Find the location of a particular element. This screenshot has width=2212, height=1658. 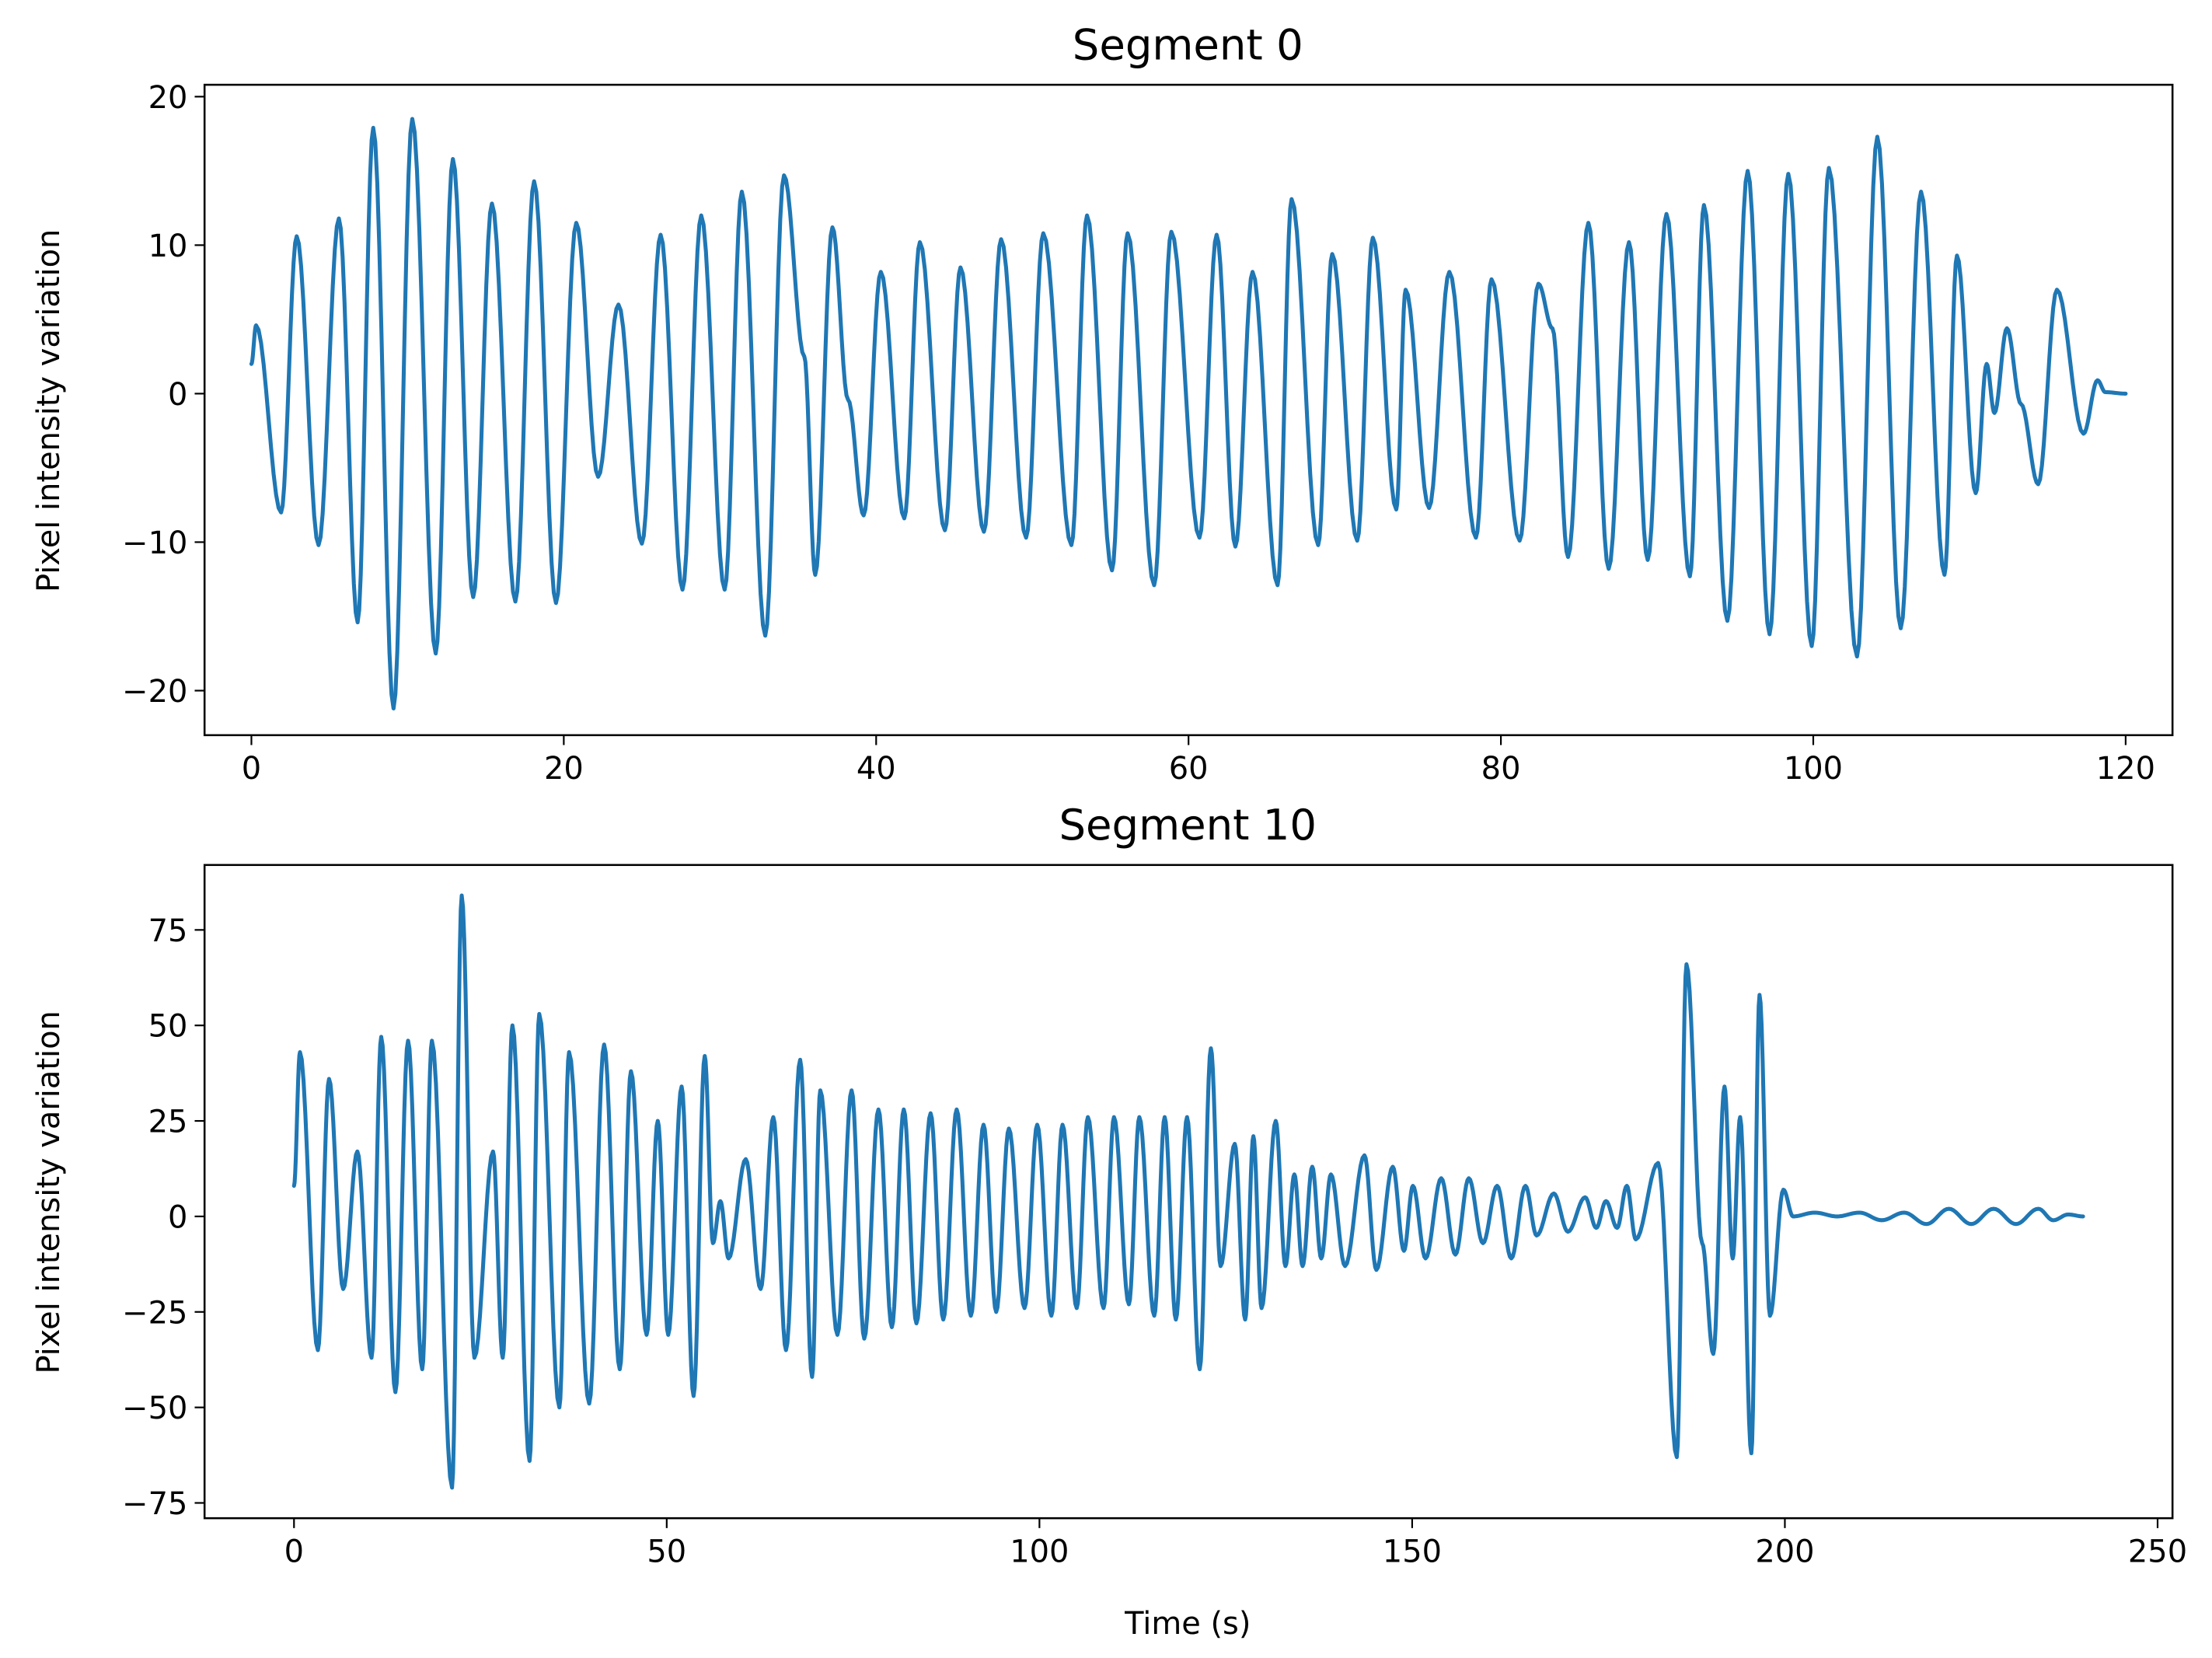

x-tick-label: 60 is located at coordinates (1189, 769).